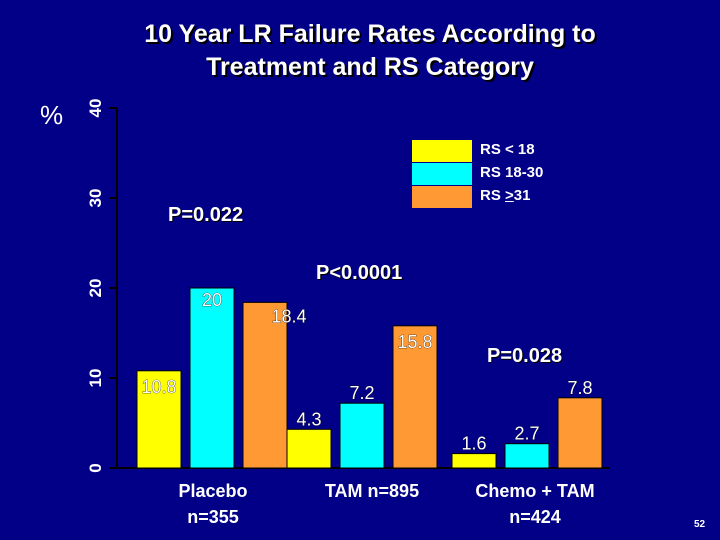 The height and width of the screenshot is (540, 720). What do you see at coordinates (212, 300) in the screenshot?
I see `data-label-rs-mid-group-1: 20` at bounding box center [212, 300].